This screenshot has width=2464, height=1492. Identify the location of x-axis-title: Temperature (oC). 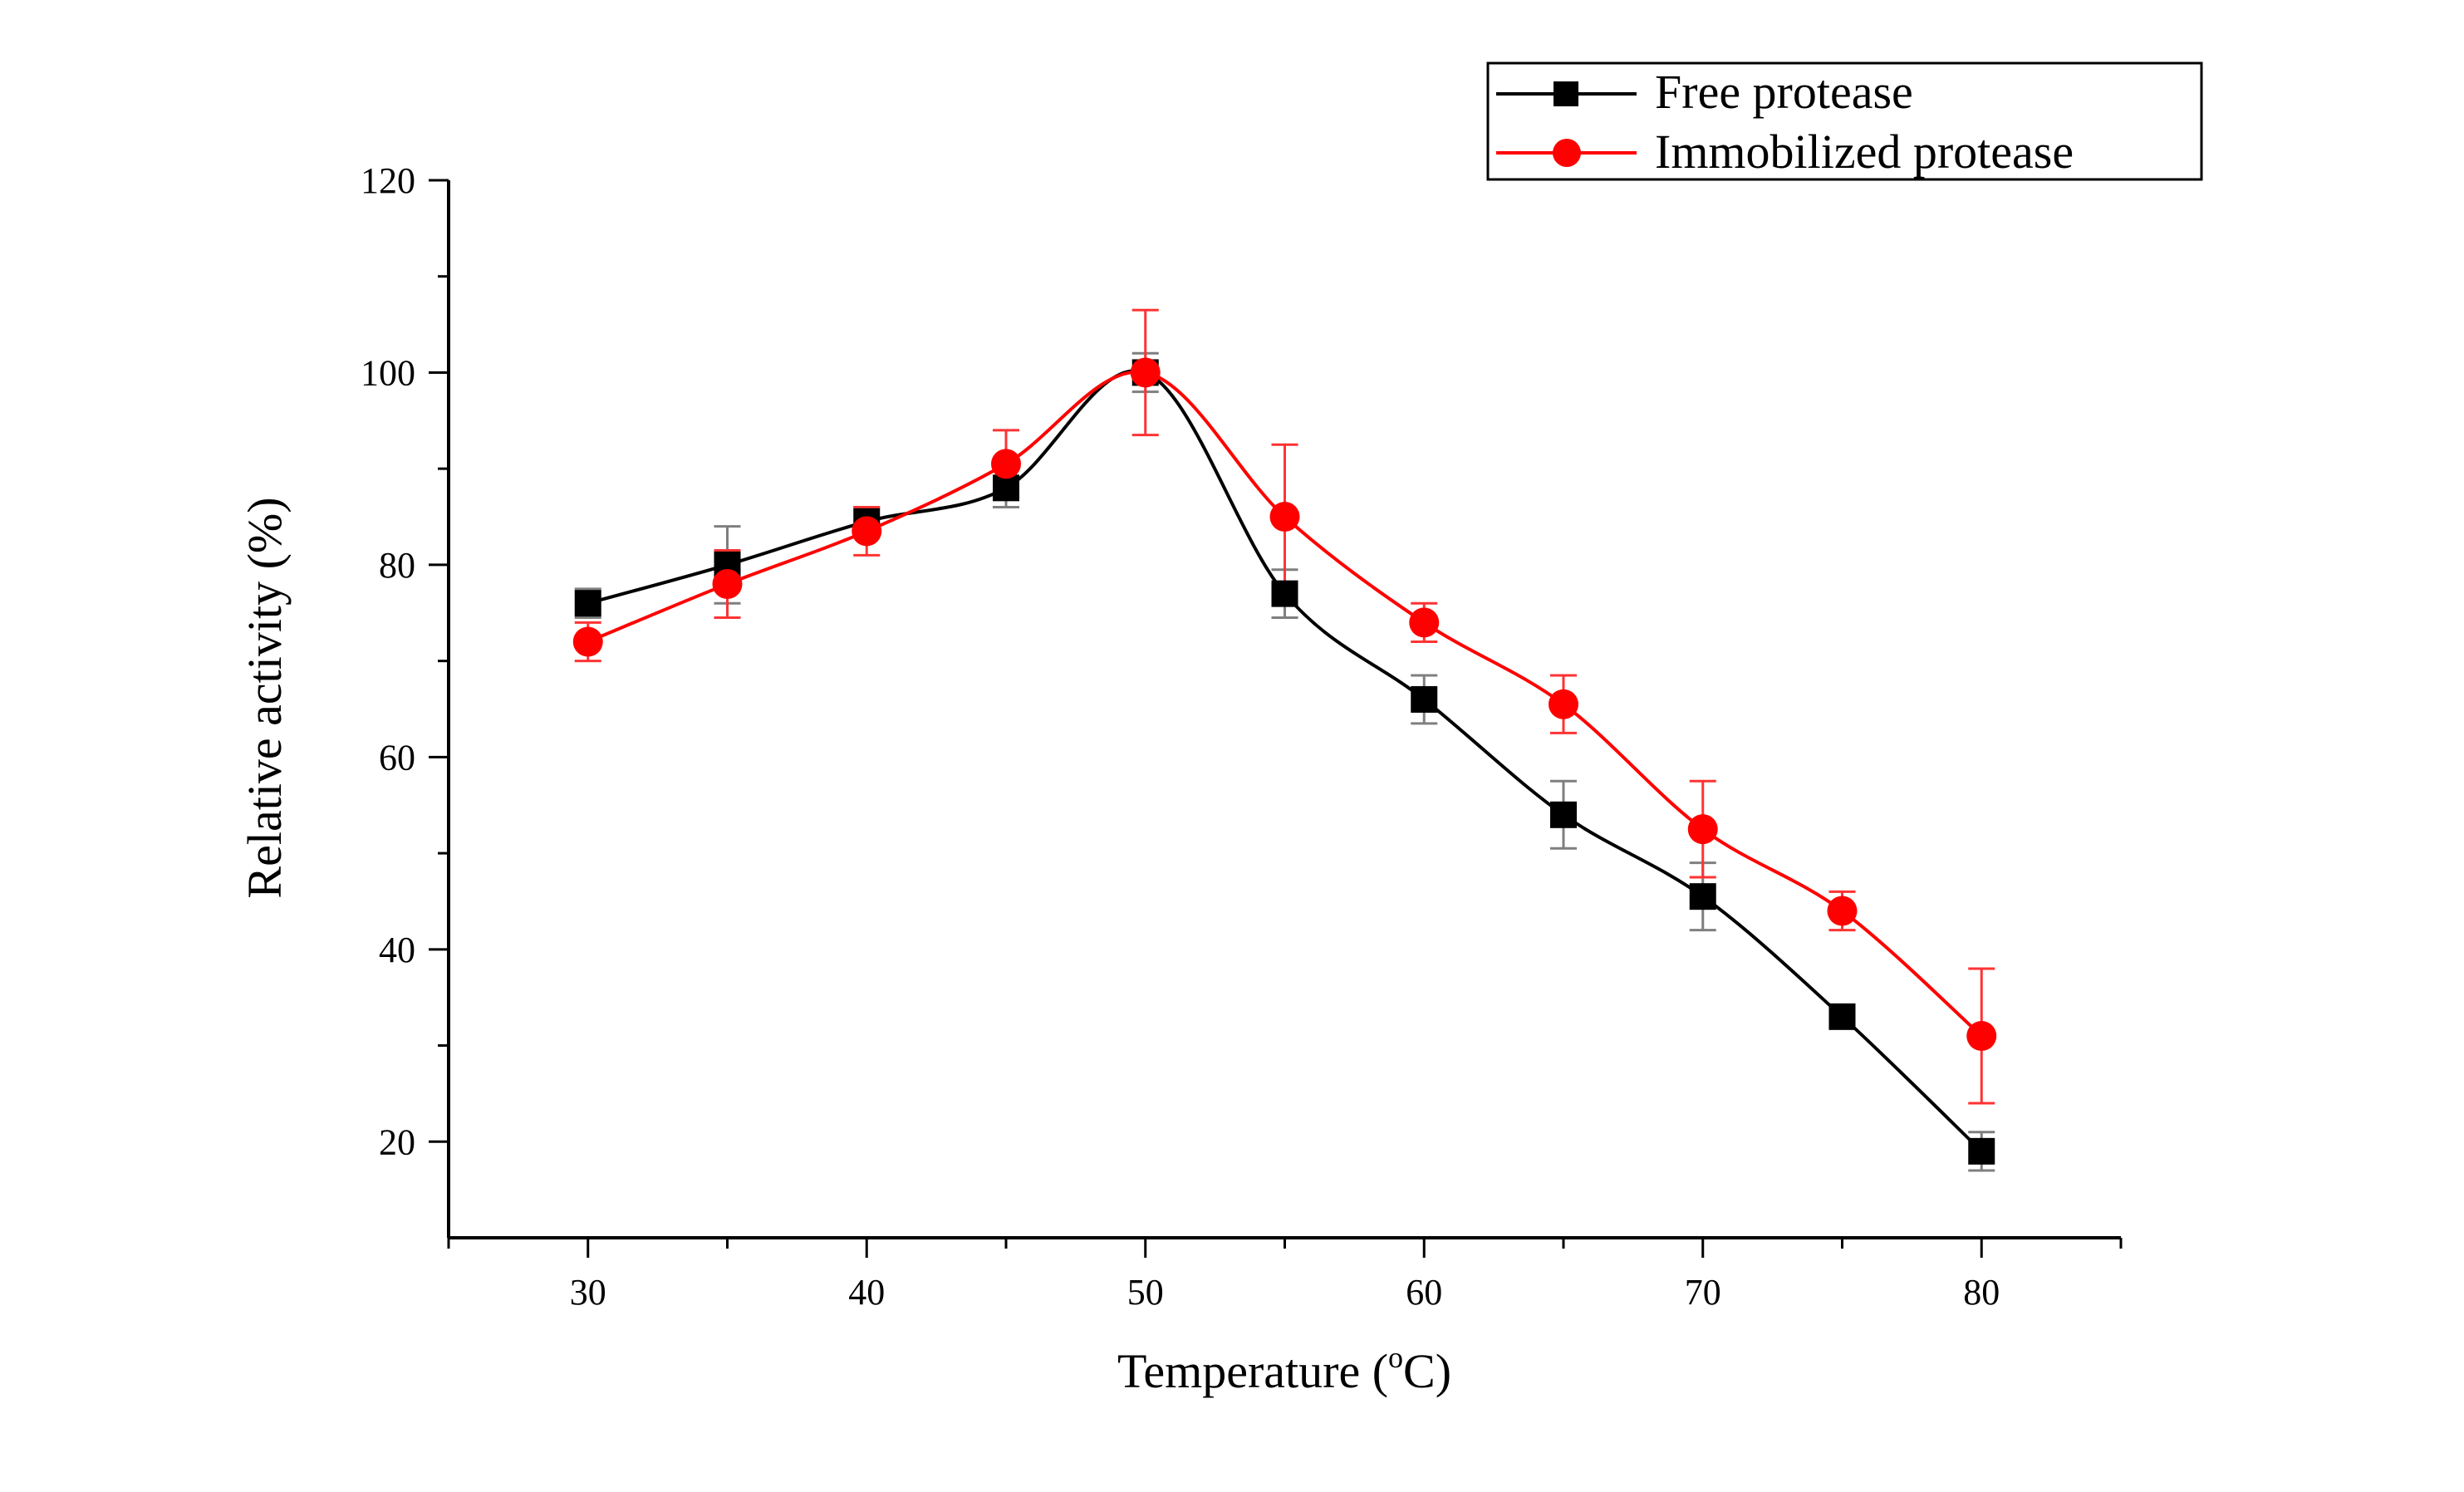
(1284, 1369).